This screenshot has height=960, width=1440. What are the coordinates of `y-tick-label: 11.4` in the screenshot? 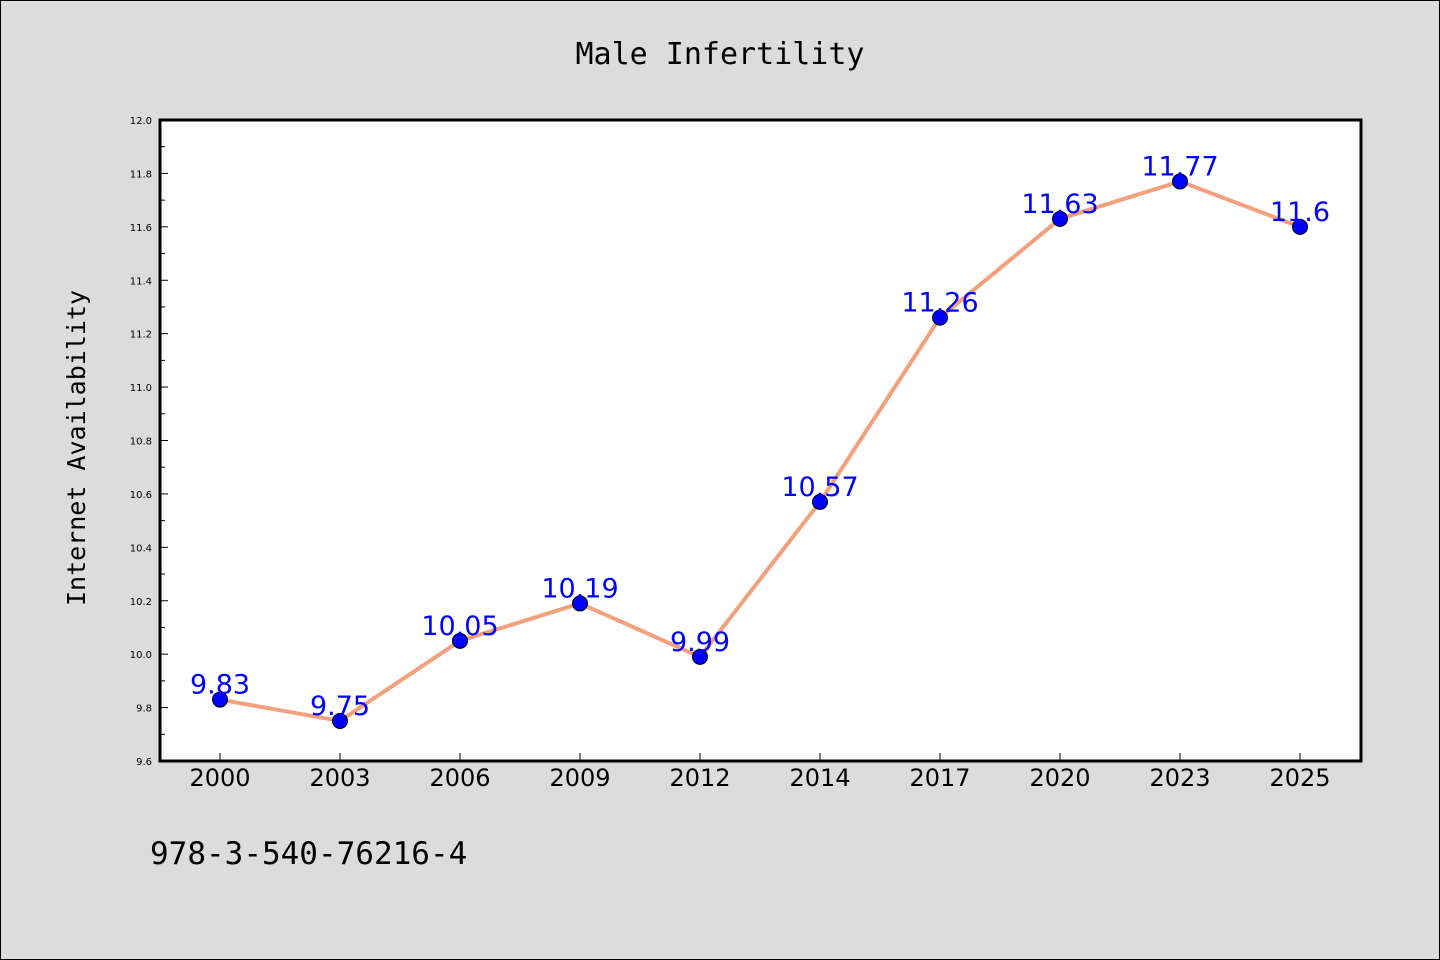 It's located at (141, 281).